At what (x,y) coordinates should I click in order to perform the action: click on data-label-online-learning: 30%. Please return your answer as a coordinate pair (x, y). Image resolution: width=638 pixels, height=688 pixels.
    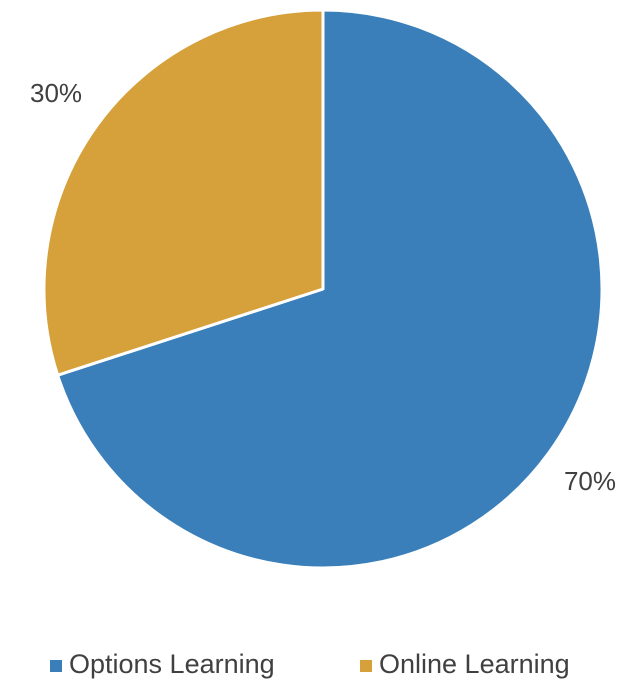
    Looking at the image, I should click on (56, 93).